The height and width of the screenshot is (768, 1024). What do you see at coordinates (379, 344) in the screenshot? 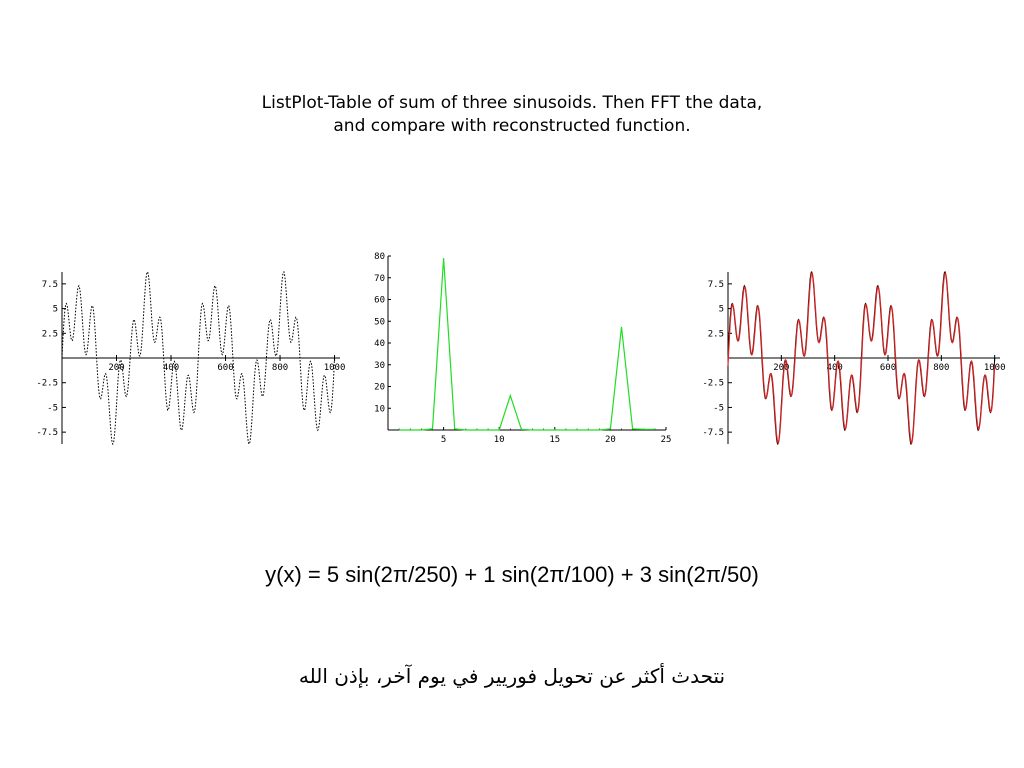
I see `y-tick-label: 40` at bounding box center [379, 344].